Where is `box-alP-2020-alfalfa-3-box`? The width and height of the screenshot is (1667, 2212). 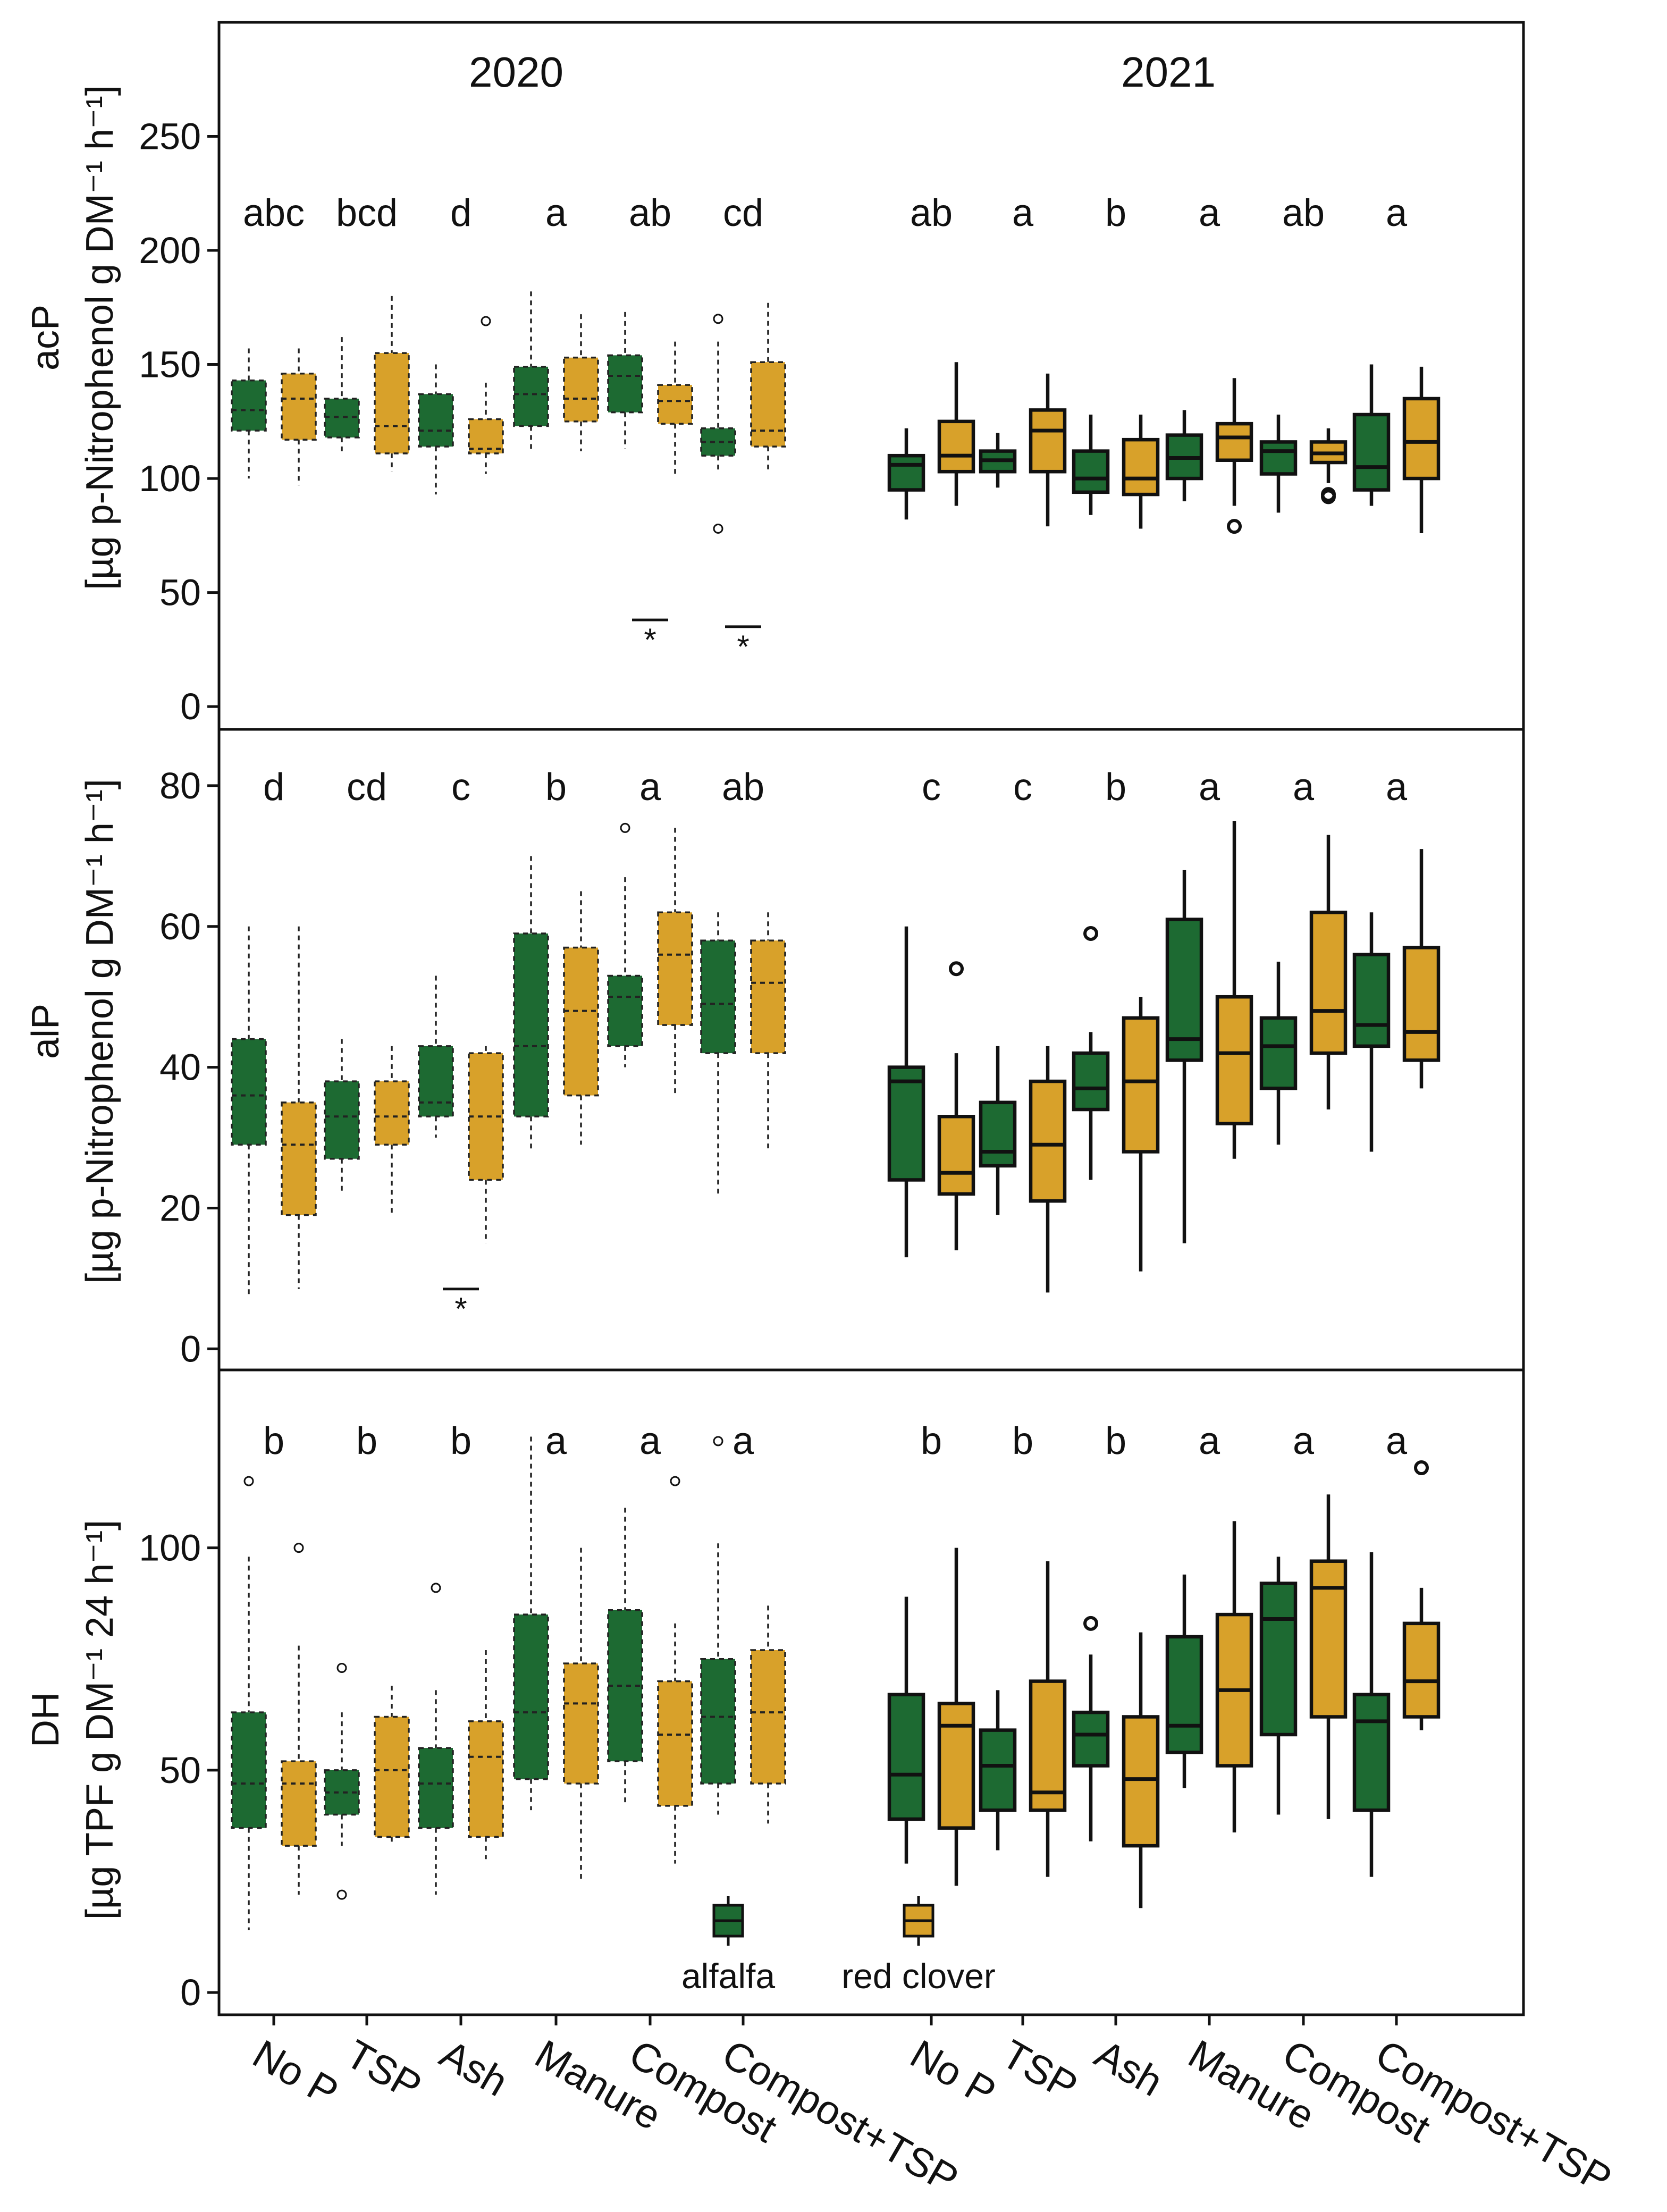 box-alP-2020-alfalfa-3-box is located at coordinates (531, 1025).